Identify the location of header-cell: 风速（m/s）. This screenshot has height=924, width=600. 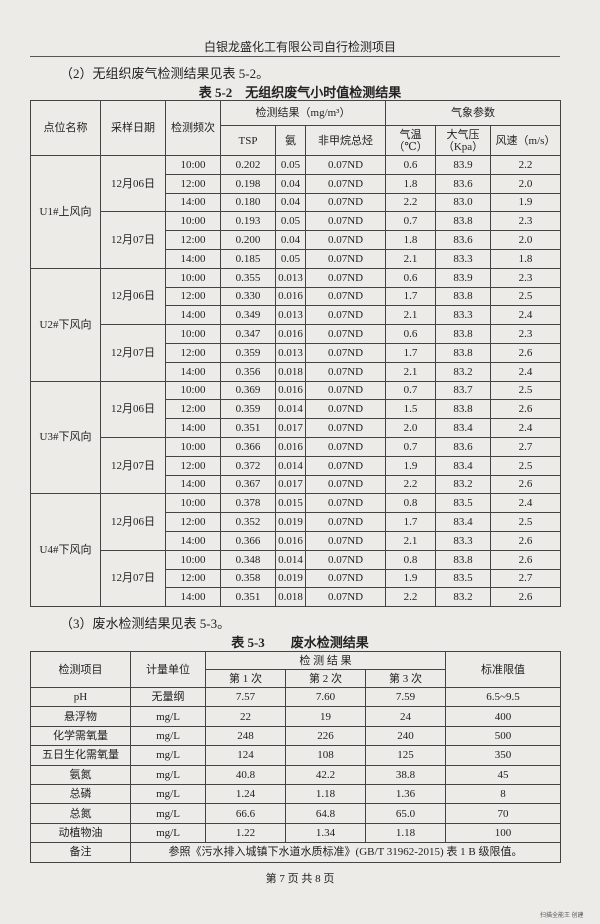
(526, 140).